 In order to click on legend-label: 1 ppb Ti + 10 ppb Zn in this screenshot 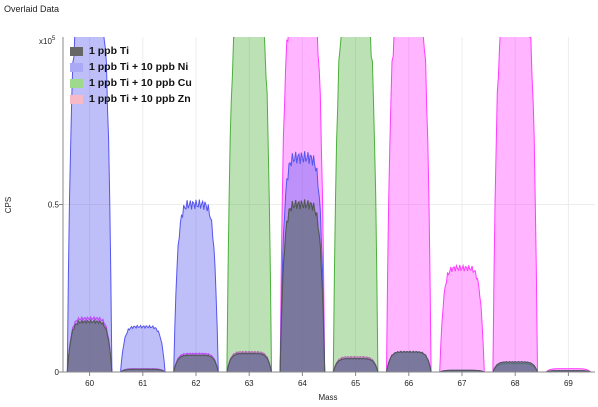, I will do `click(140, 99)`.